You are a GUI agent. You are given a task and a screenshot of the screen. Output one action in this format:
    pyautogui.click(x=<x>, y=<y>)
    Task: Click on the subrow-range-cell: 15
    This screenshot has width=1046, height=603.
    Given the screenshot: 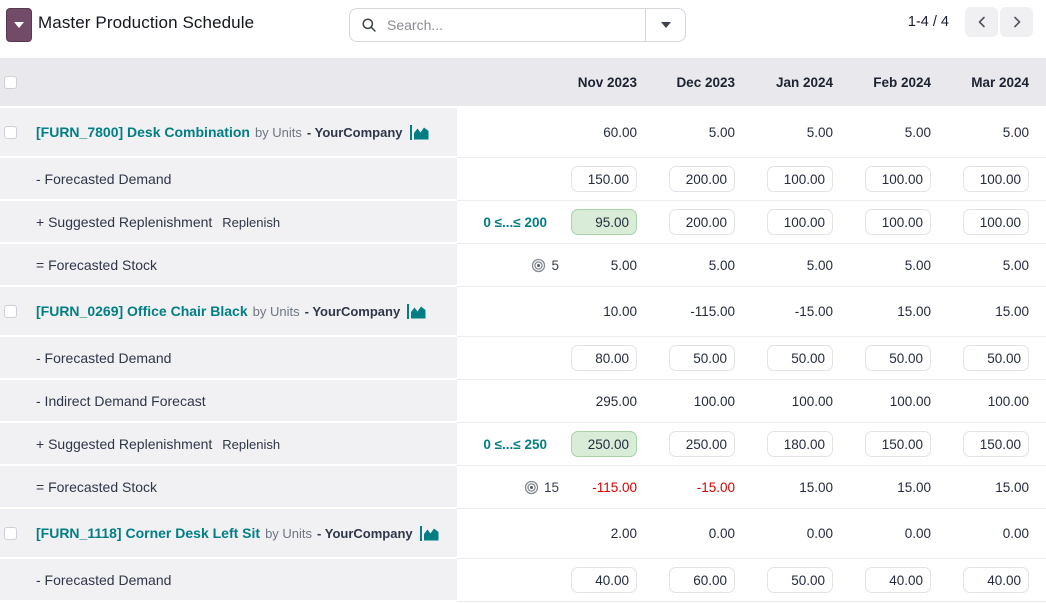 What is the action you would take?
    pyautogui.click(x=509, y=487)
    